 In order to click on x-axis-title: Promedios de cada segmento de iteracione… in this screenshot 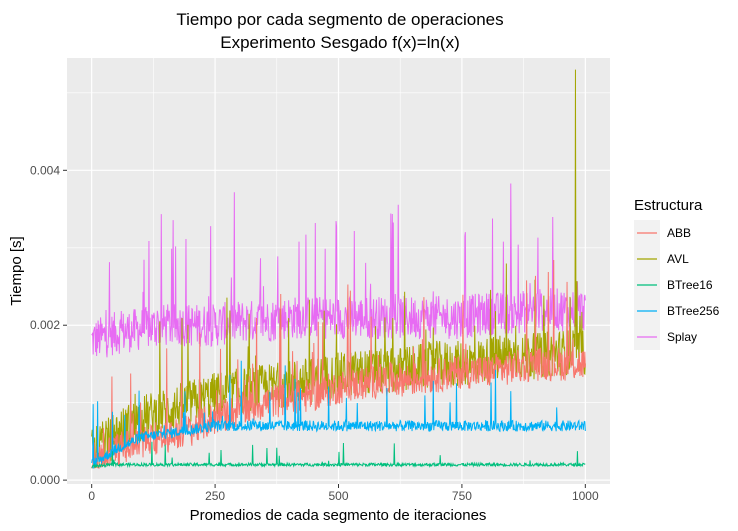, I will do `click(338, 515)`.